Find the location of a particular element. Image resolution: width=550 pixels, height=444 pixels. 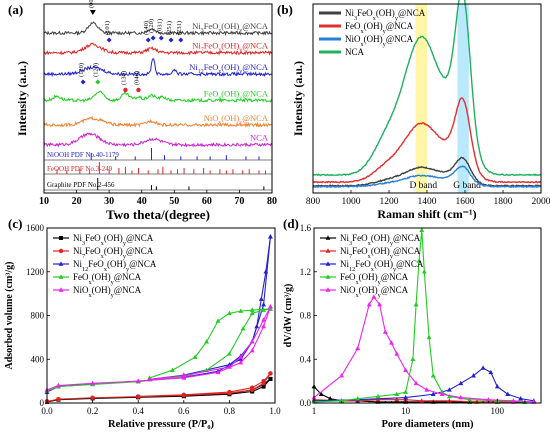

panel-c-legend-label: NiOx(OH)y@NCA is located at coordinates (107, 292).